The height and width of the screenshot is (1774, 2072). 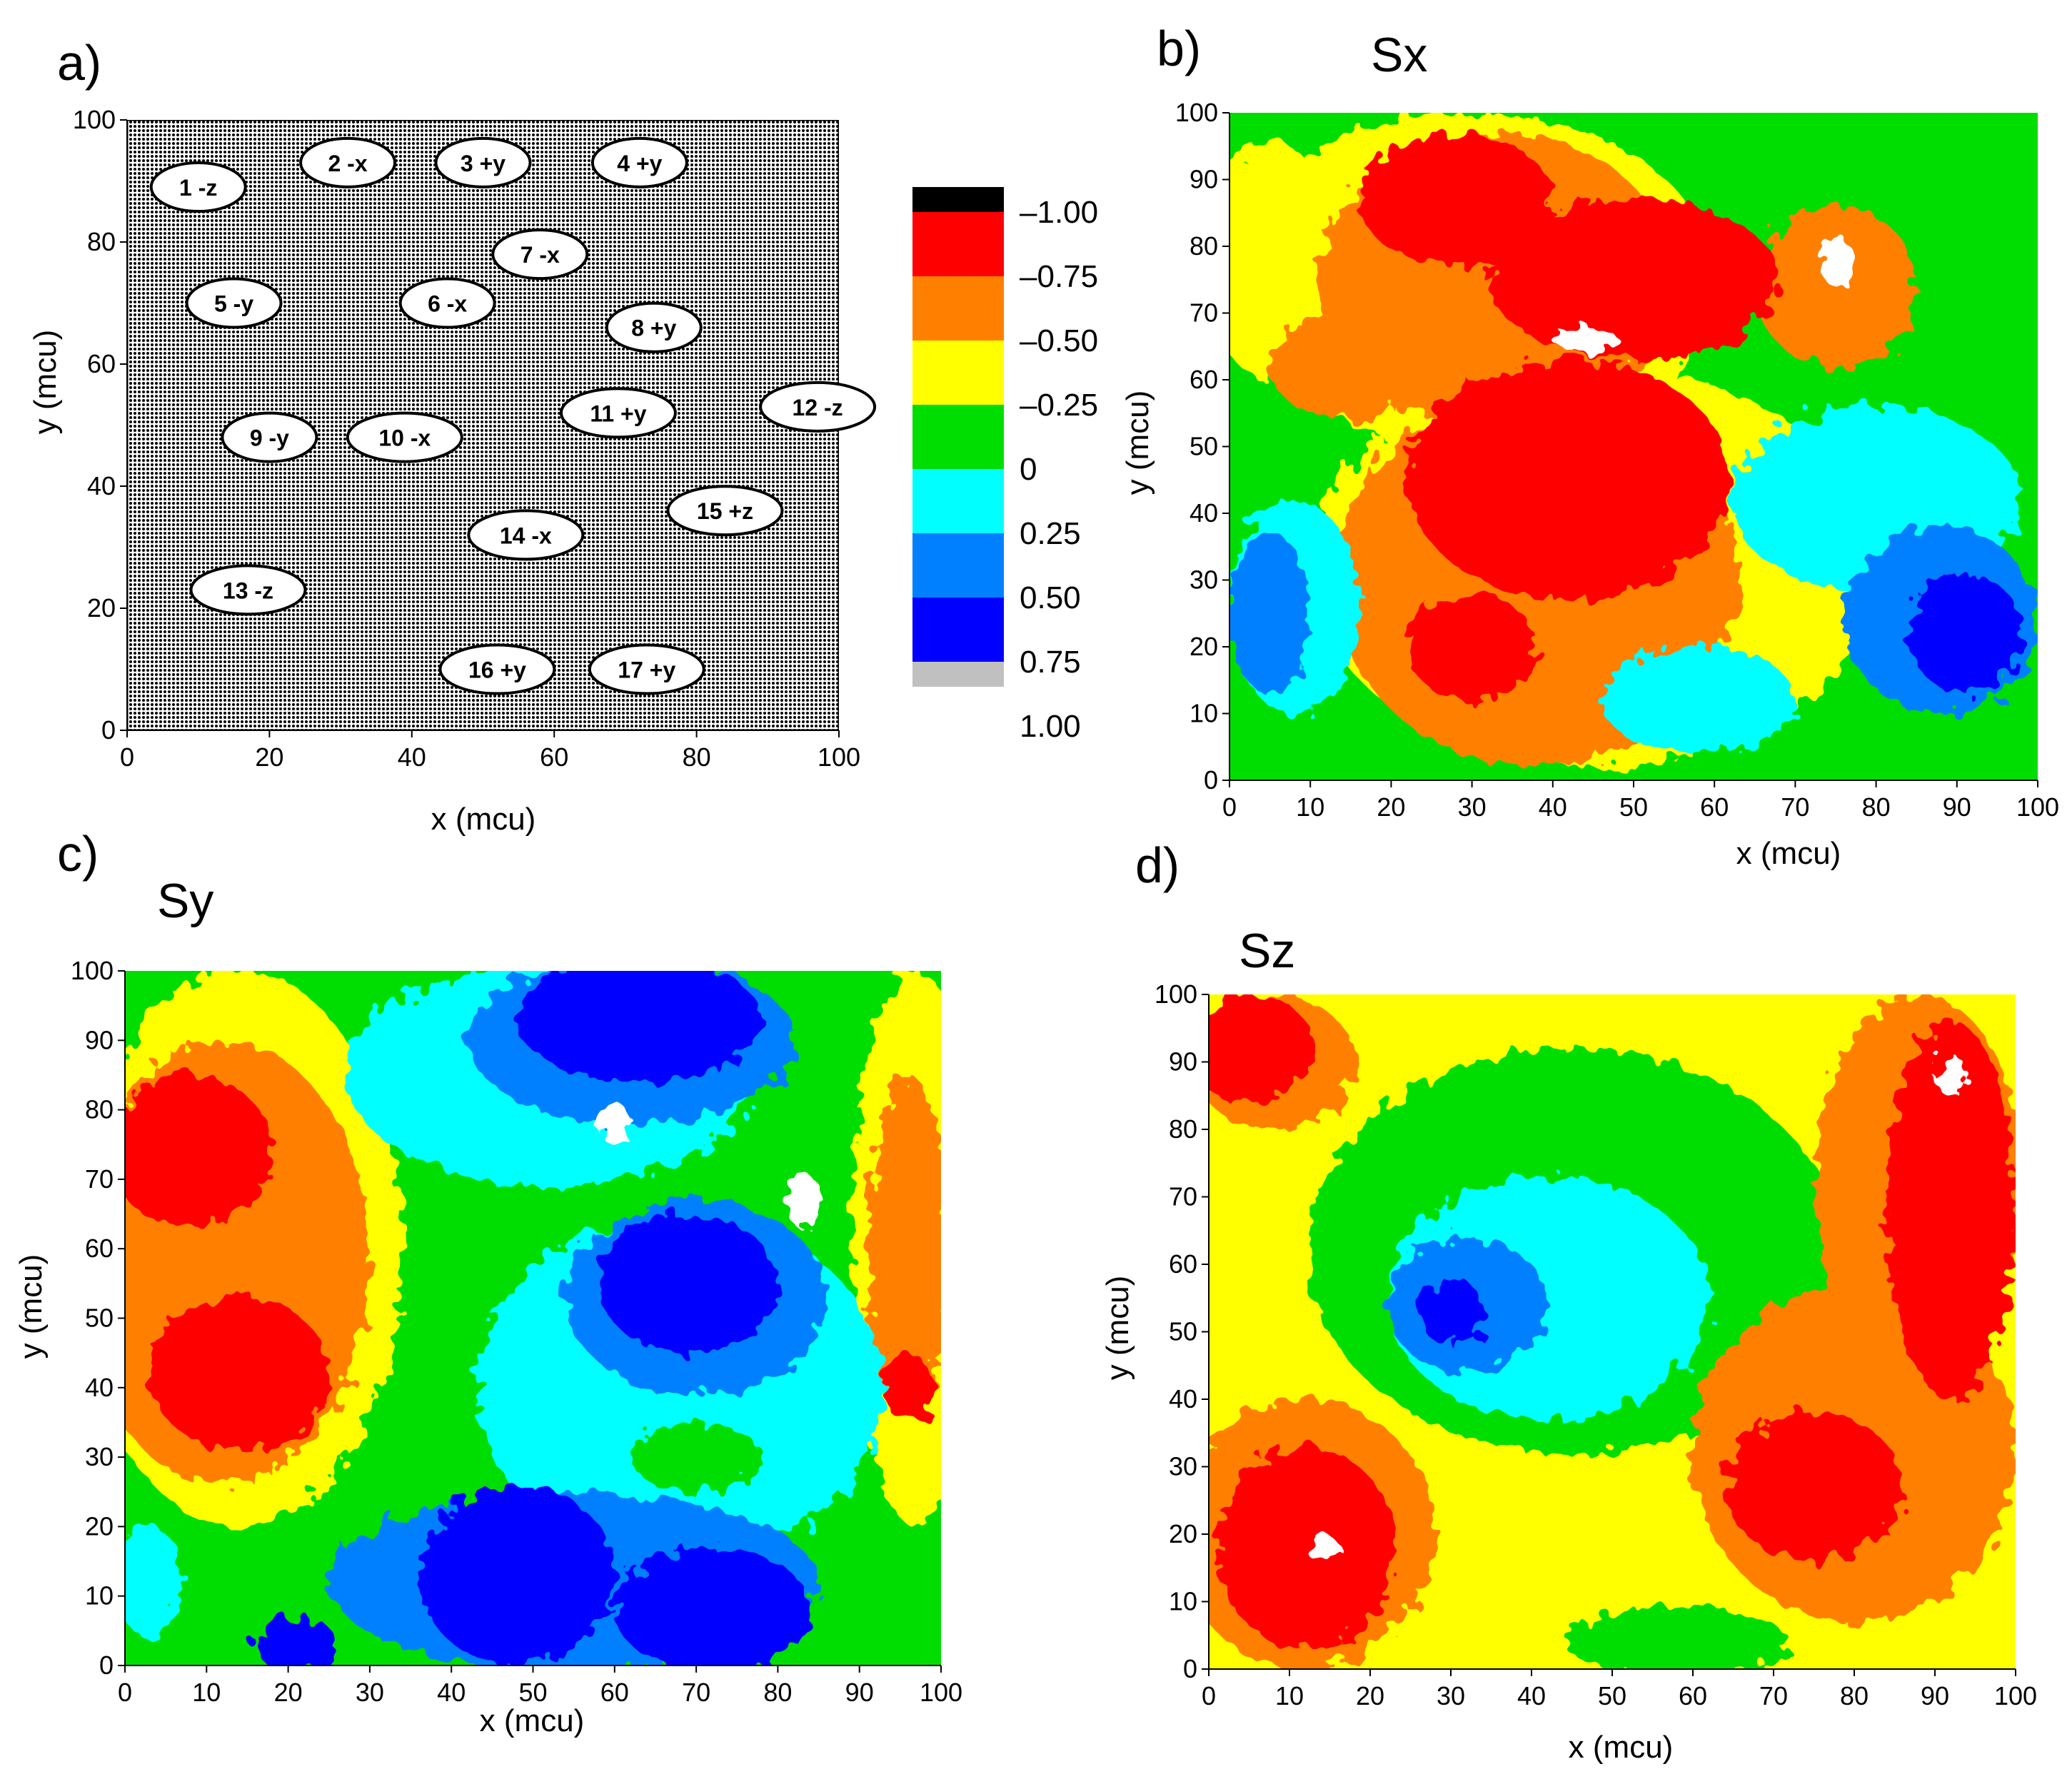 I want to click on x-tick-label: 30, so click(x=1451, y=1695).